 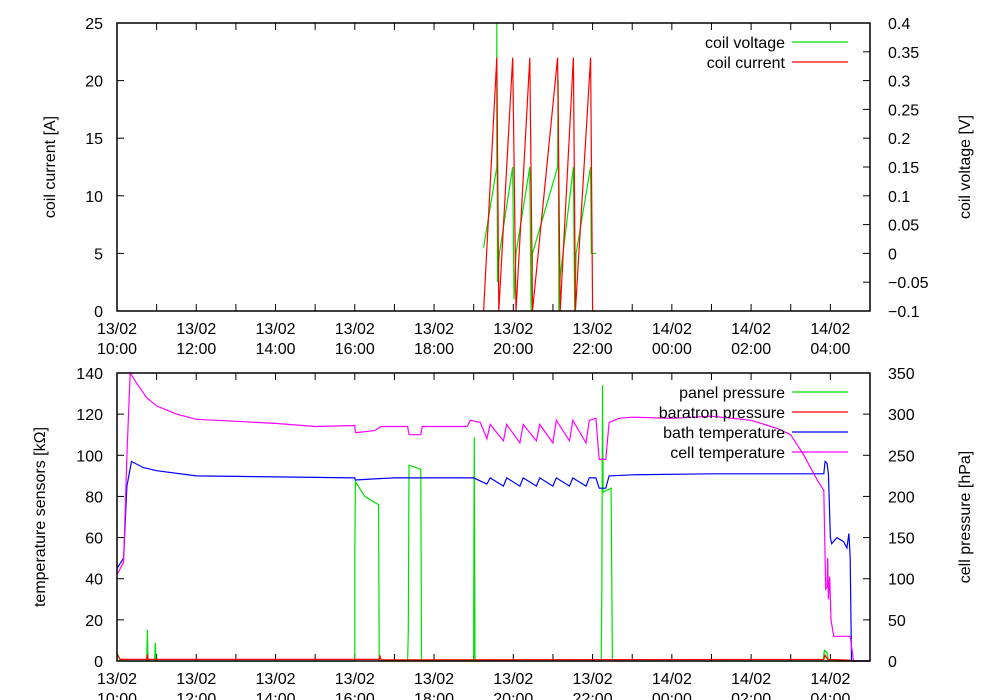 What do you see at coordinates (903, 110) in the screenshot?
I see `y2-tick-label: 0.25` at bounding box center [903, 110].